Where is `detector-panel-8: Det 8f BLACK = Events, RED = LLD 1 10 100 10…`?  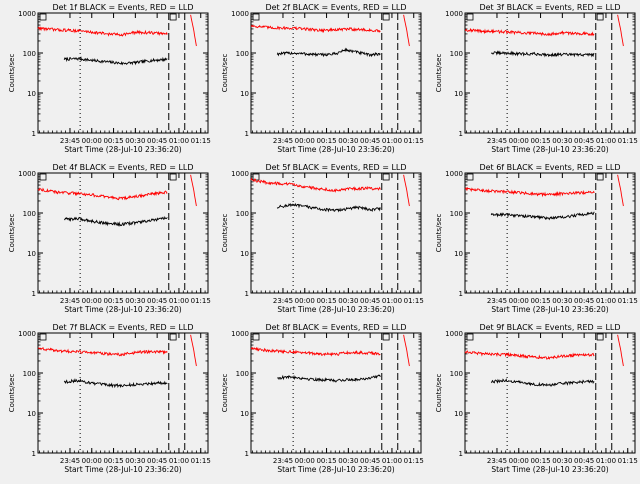 detector-panel-8: Det 8f BLACK = Events, RED = LLD 1 10 100 10… is located at coordinates (322, 398).